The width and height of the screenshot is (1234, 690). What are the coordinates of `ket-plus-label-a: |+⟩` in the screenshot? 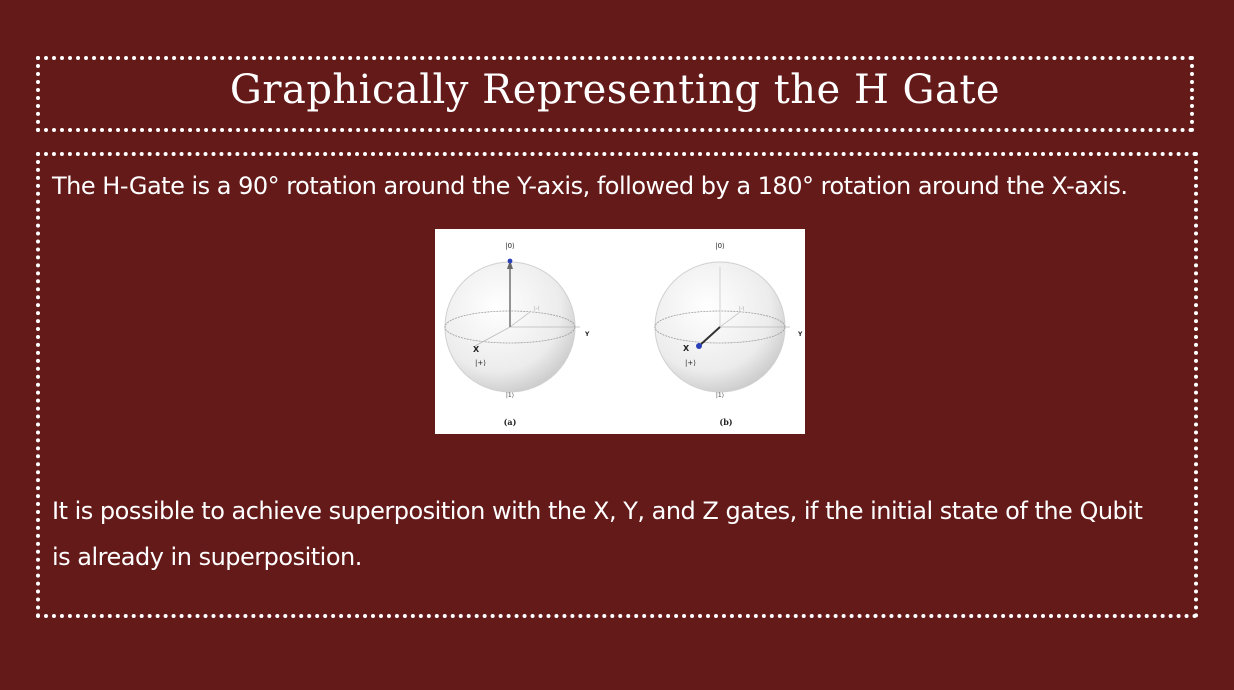 It's located at (480, 363).